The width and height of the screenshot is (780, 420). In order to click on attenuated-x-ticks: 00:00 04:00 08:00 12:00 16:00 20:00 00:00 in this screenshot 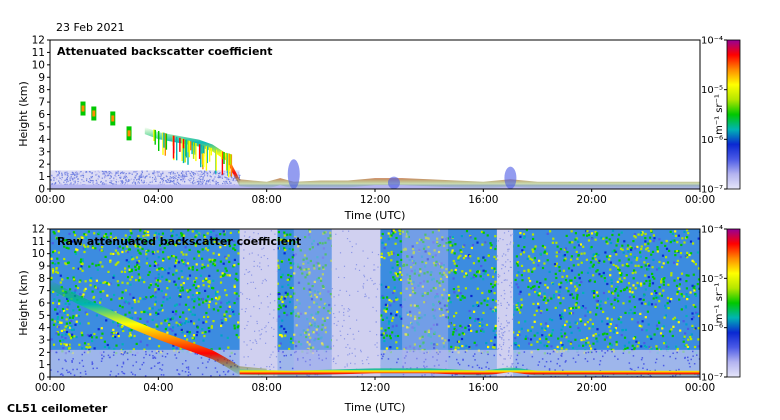, I will do `click(375, 197)`.